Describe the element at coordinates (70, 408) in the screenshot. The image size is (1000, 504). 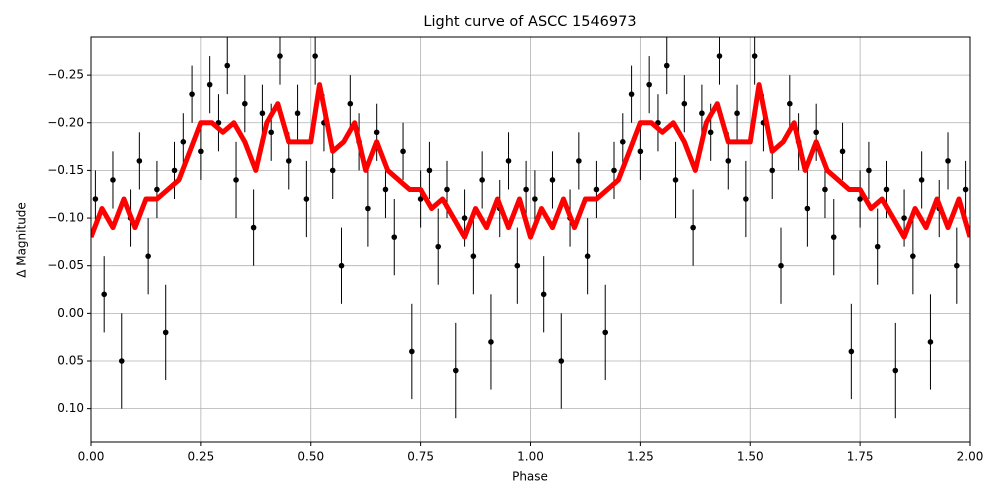
I see `y-tick-label: 0.10` at that location.